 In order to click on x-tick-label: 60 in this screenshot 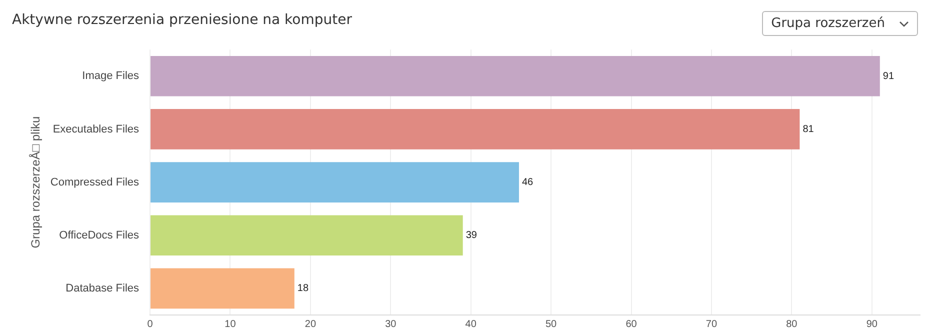, I will do `click(632, 324)`.